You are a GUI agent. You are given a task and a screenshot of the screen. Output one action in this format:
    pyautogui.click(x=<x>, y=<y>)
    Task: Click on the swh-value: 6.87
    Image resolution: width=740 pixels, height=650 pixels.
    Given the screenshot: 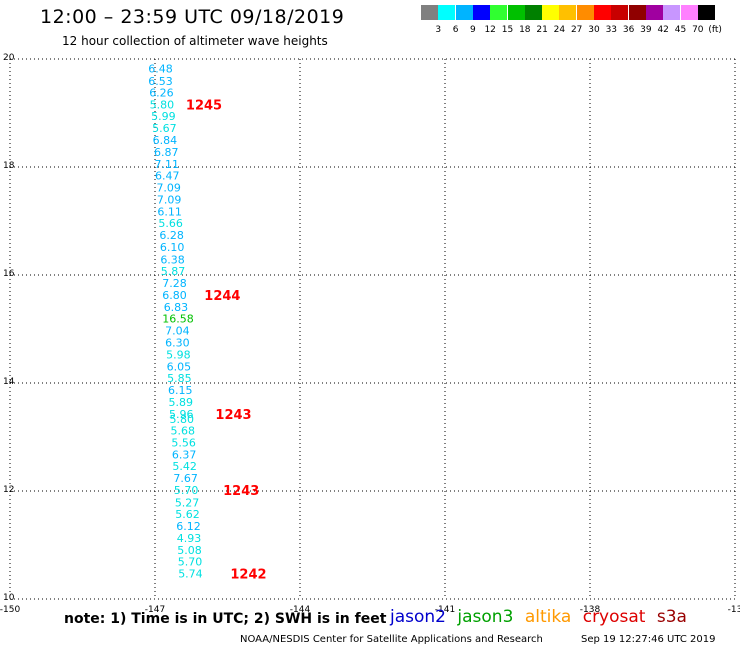 What is the action you would take?
    pyautogui.click(x=166, y=152)
    